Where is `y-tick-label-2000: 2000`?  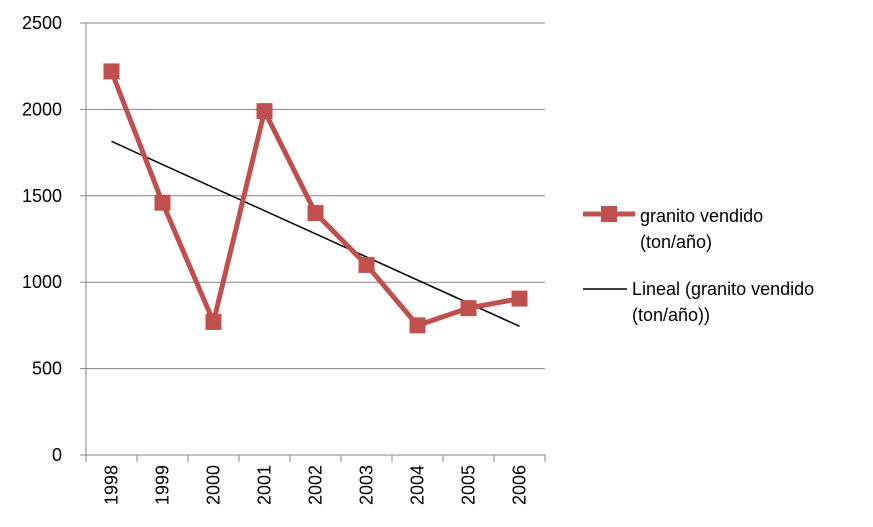 y-tick-label-2000: 2000 is located at coordinates (42, 109).